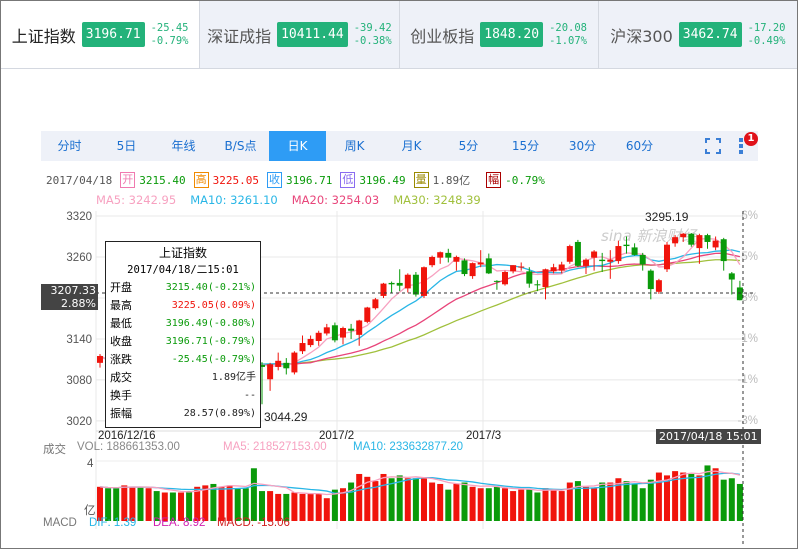 This screenshot has height=550, width=798. What do you see at coordinates (299, 34) in the screenshot?
I see `index-tab-sz: 深证成指 10411.44 -39.42 -0.38%` at bounding box center [299, 34].